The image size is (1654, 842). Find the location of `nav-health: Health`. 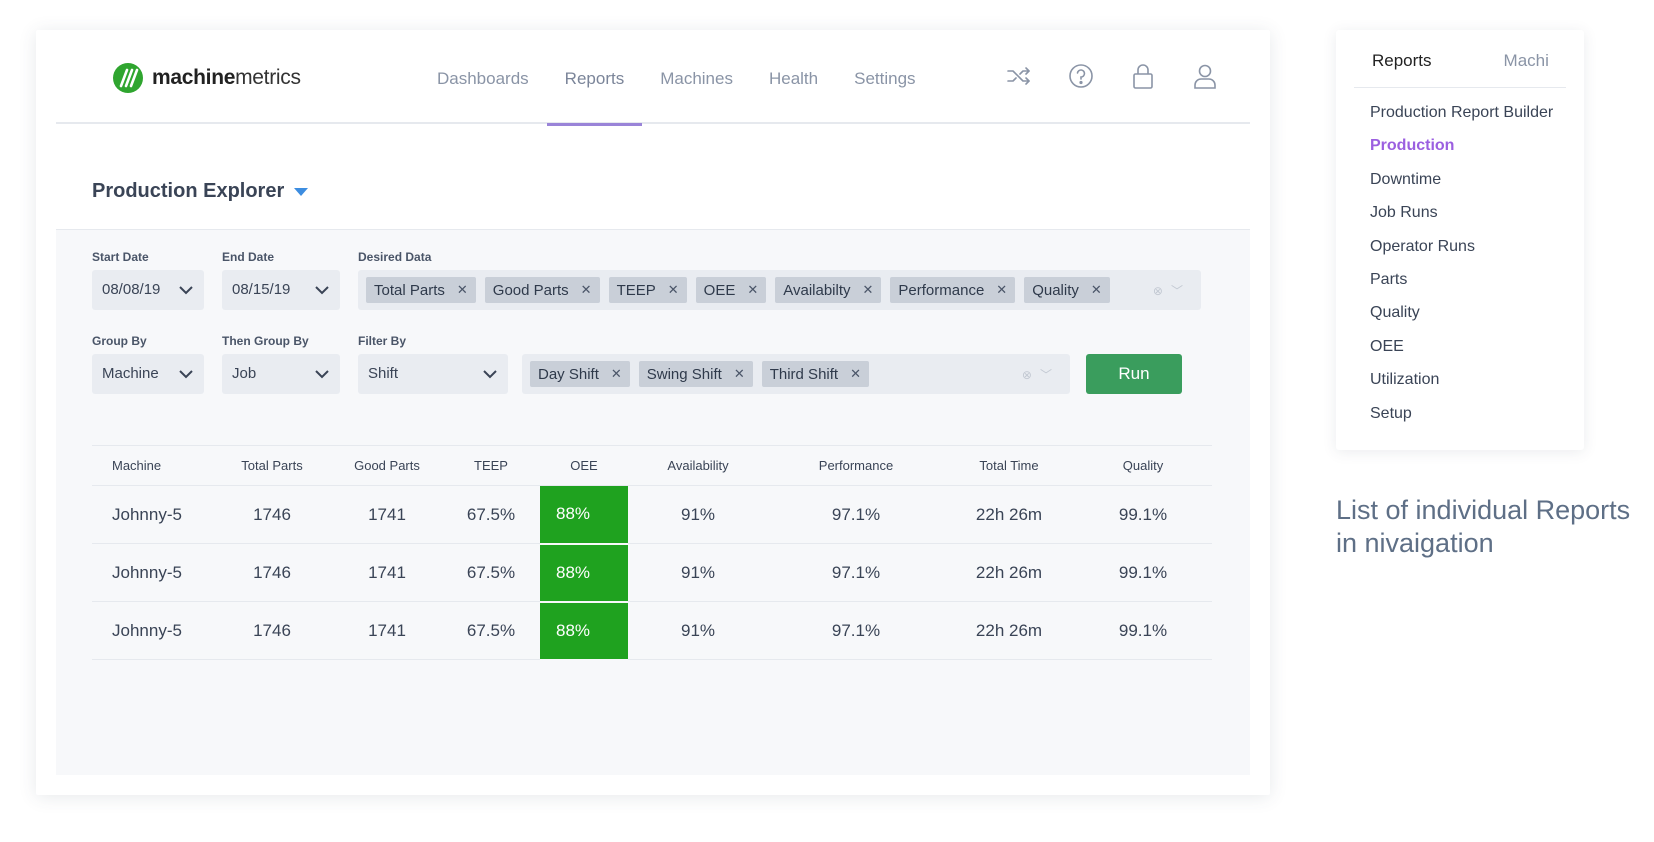

nav-health: Health is located at coordinates (793, 78).